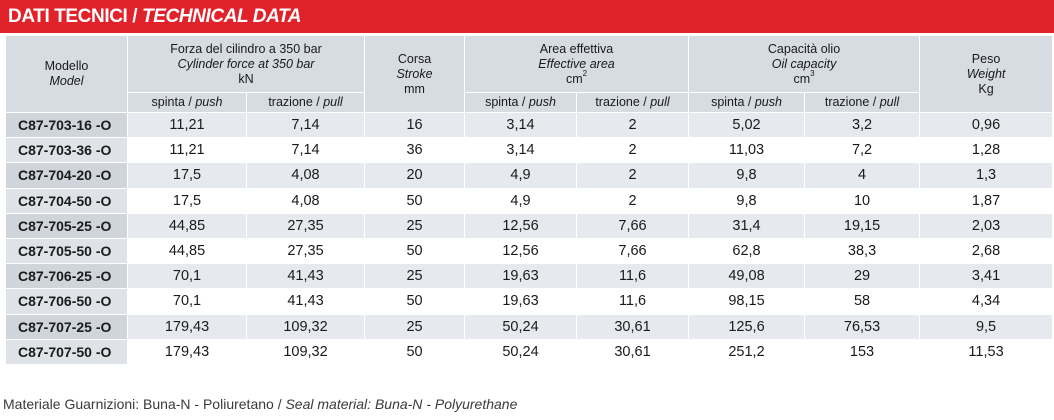 The height and width of the screenshot is (420, 1054). Describe the element at coordinates (633, 102) in the screenshot. I see `subheader-area-pull: trazione / pull` at that location.